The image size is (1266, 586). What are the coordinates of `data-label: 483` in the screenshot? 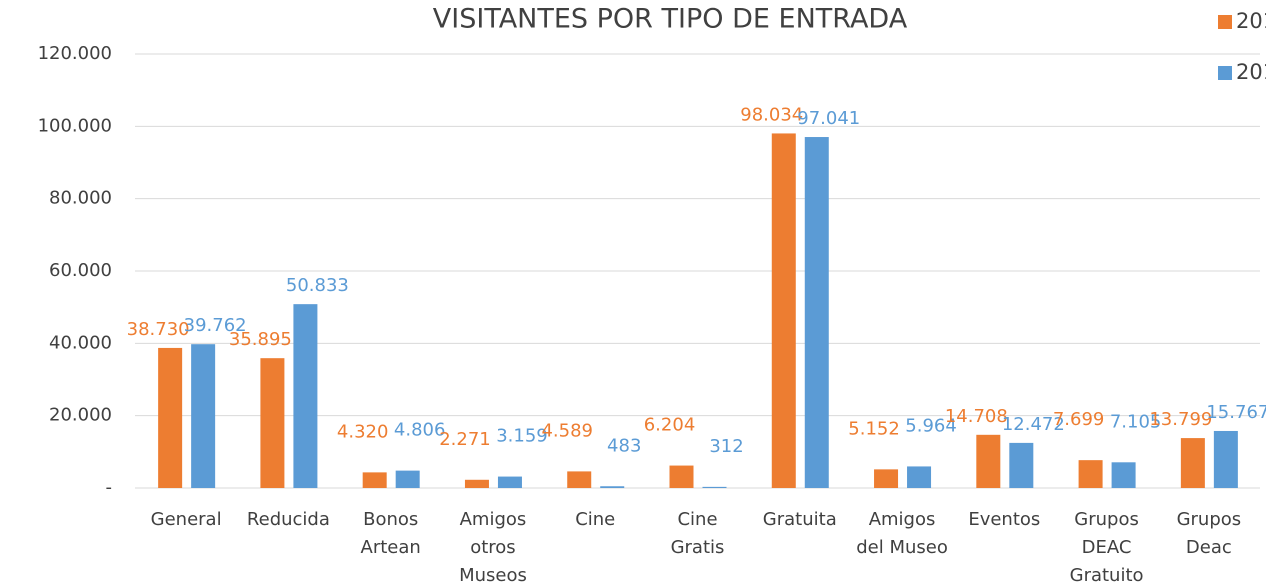 It's located at (624, 445).